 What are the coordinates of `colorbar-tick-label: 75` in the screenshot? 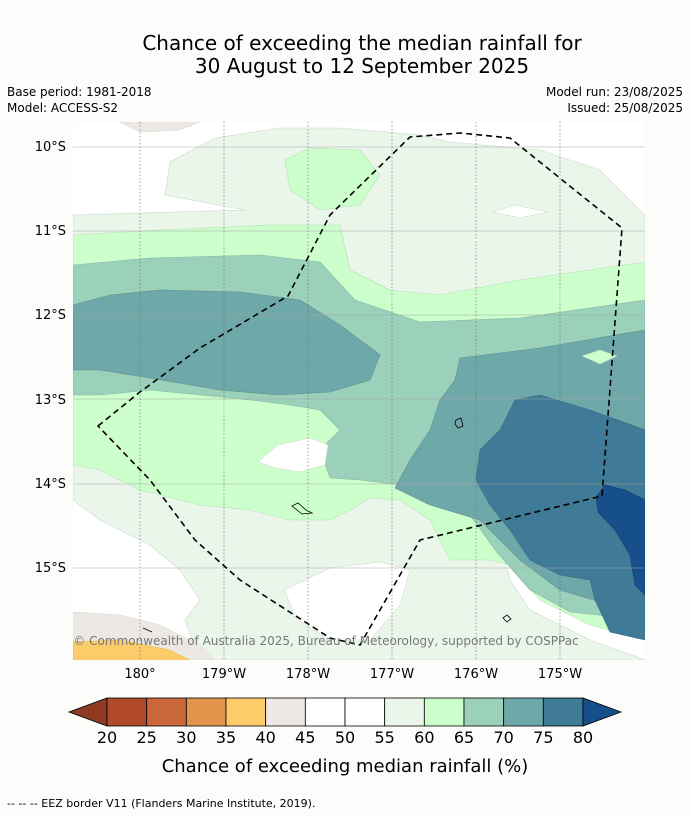 It's located at (543, 737).